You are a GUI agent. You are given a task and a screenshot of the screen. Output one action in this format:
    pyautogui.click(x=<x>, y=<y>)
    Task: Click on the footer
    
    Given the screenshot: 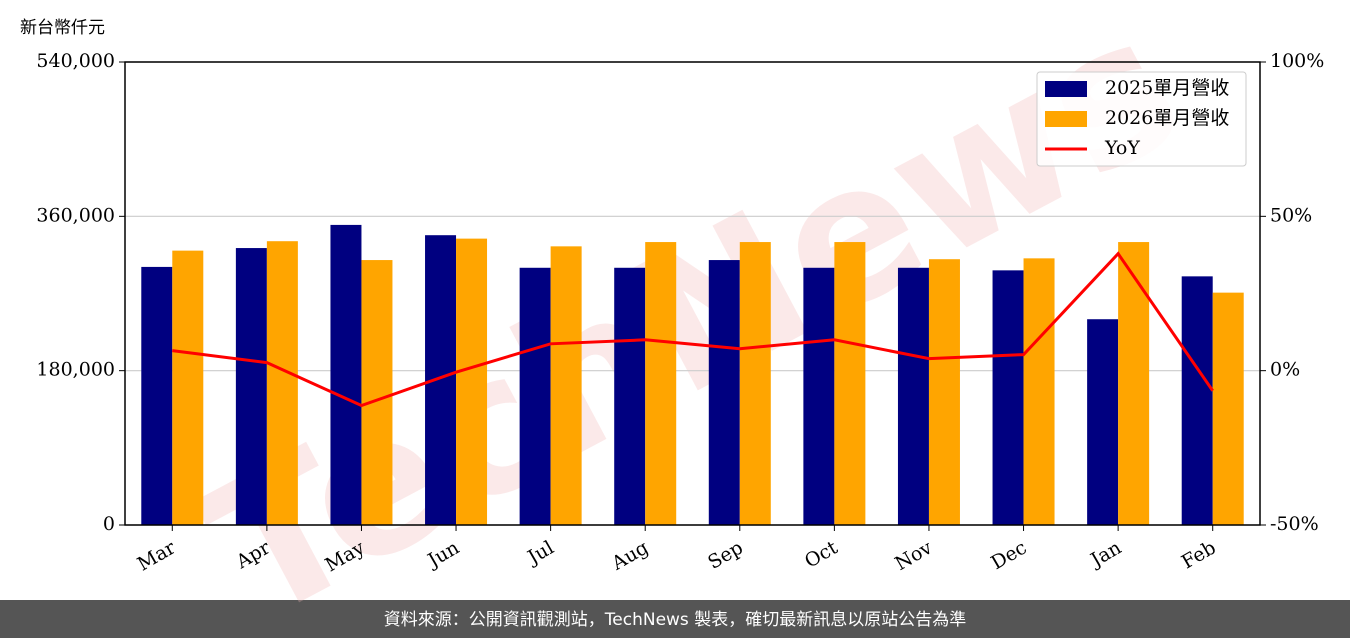 What is the action you would take?
    pyautogui.click(x=675, y=619)
    